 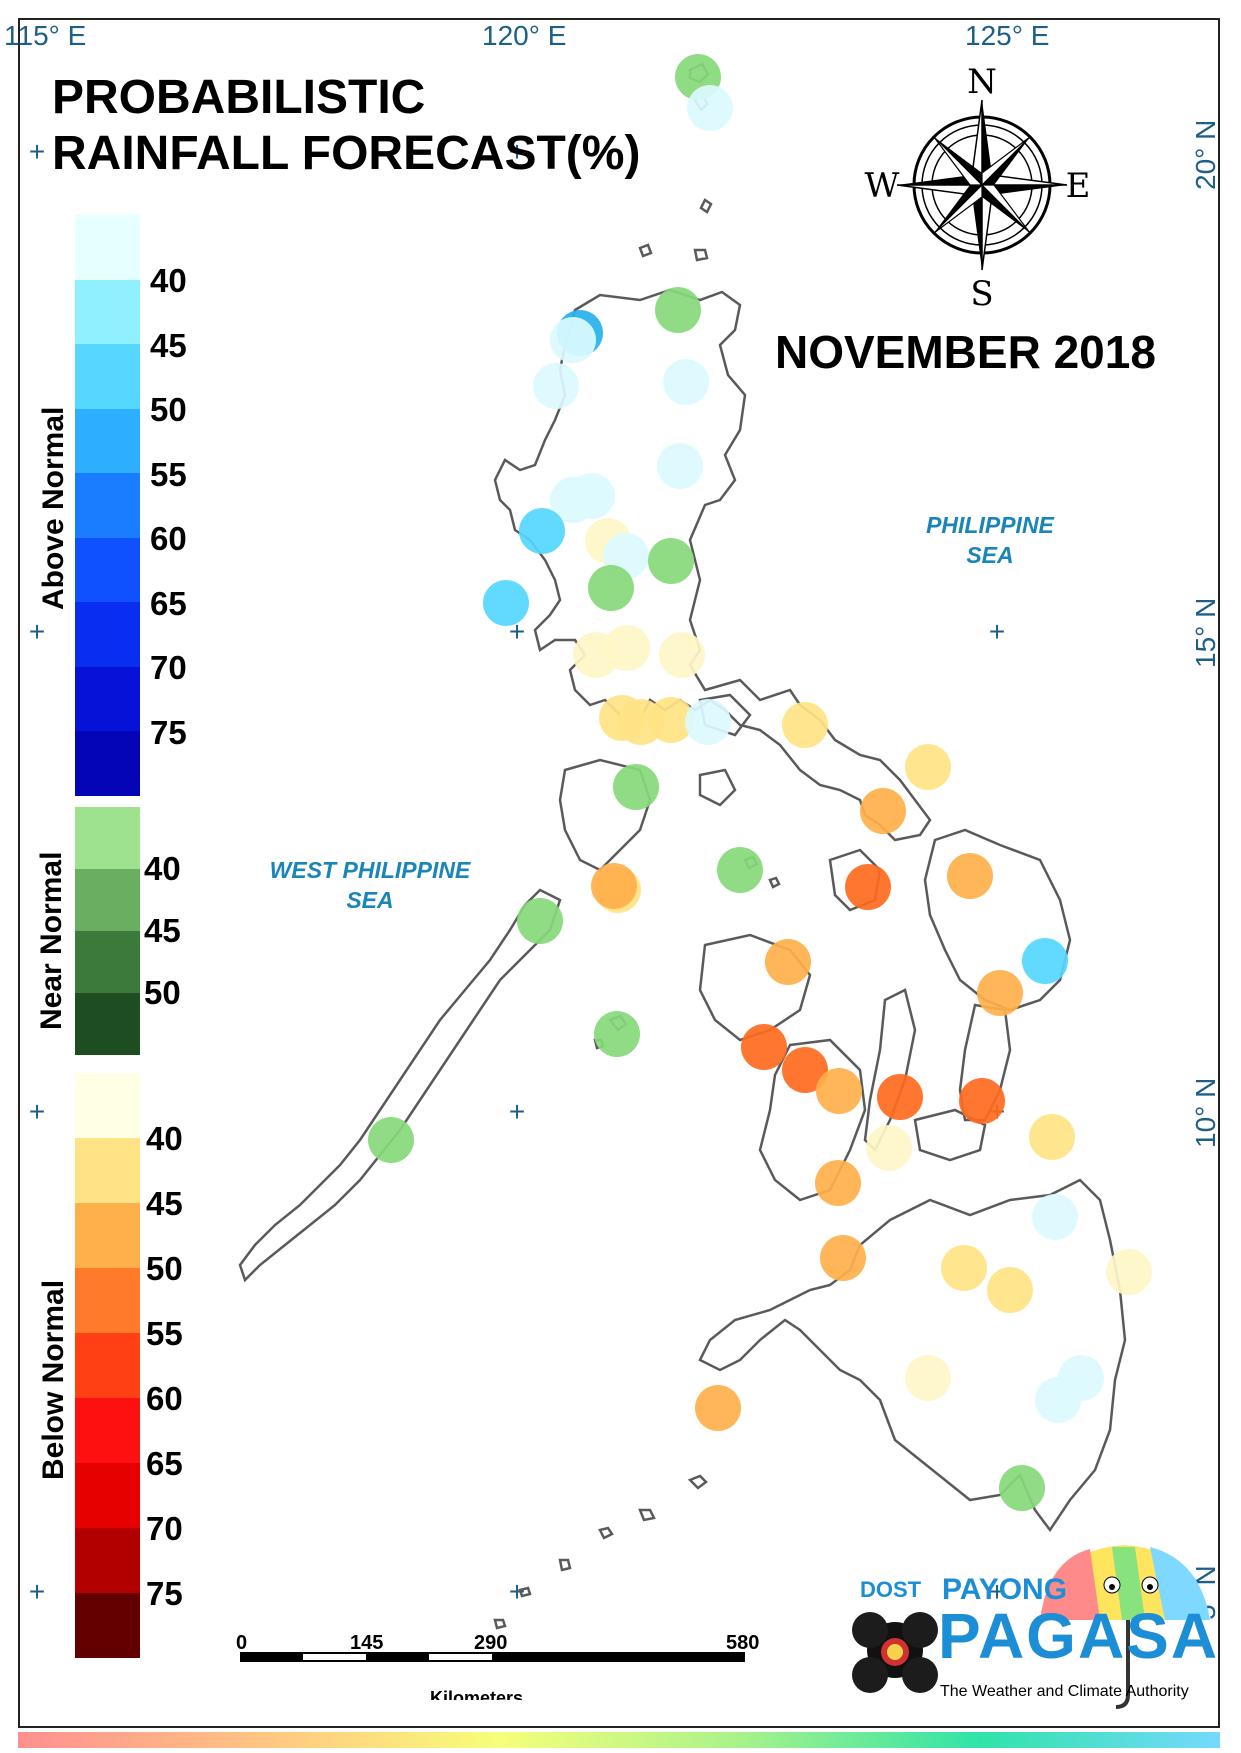 What do you see at coordinates (997, 920) in the screenshot?
I see `samar-island` at bounding box center [997, 920].